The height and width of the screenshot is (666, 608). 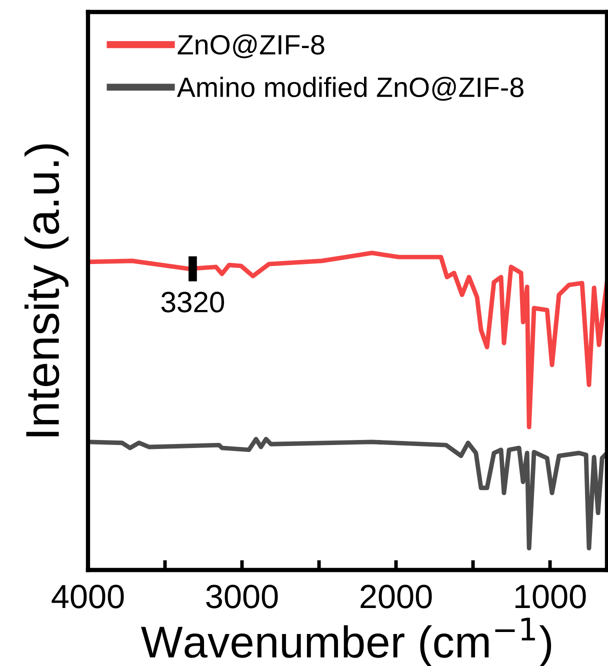 I want to click on x-tick-label: 1000, so click(x=550, y=596).